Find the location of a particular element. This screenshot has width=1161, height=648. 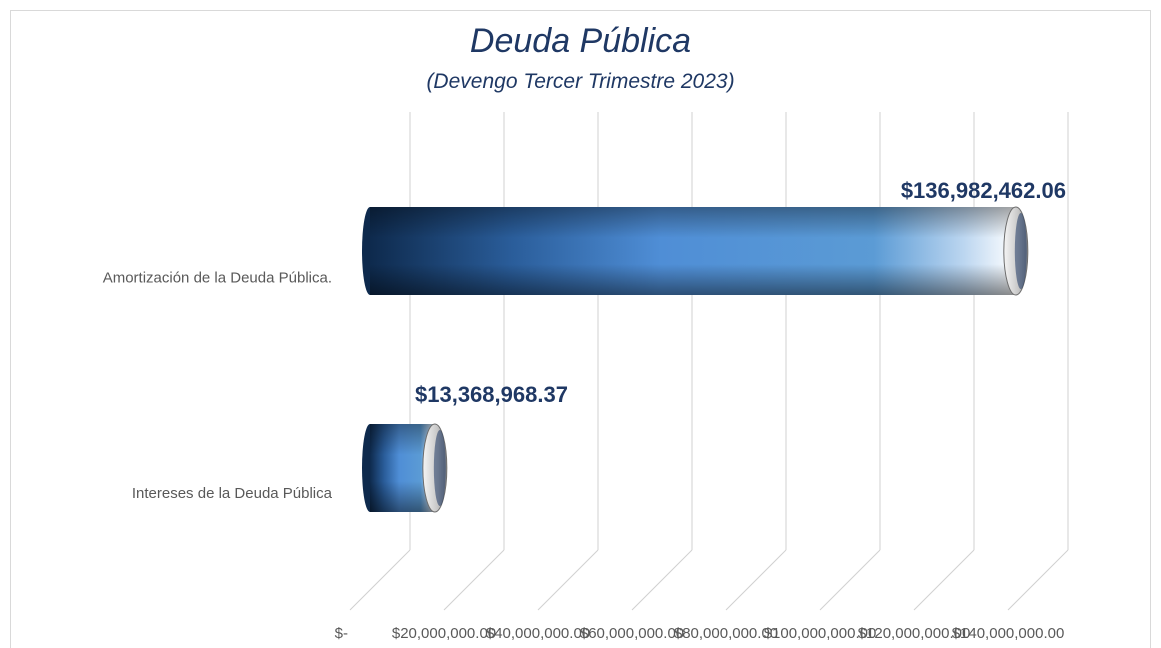

x-tick-label: $20,000,000.00 is located at coordinates (444, 633).